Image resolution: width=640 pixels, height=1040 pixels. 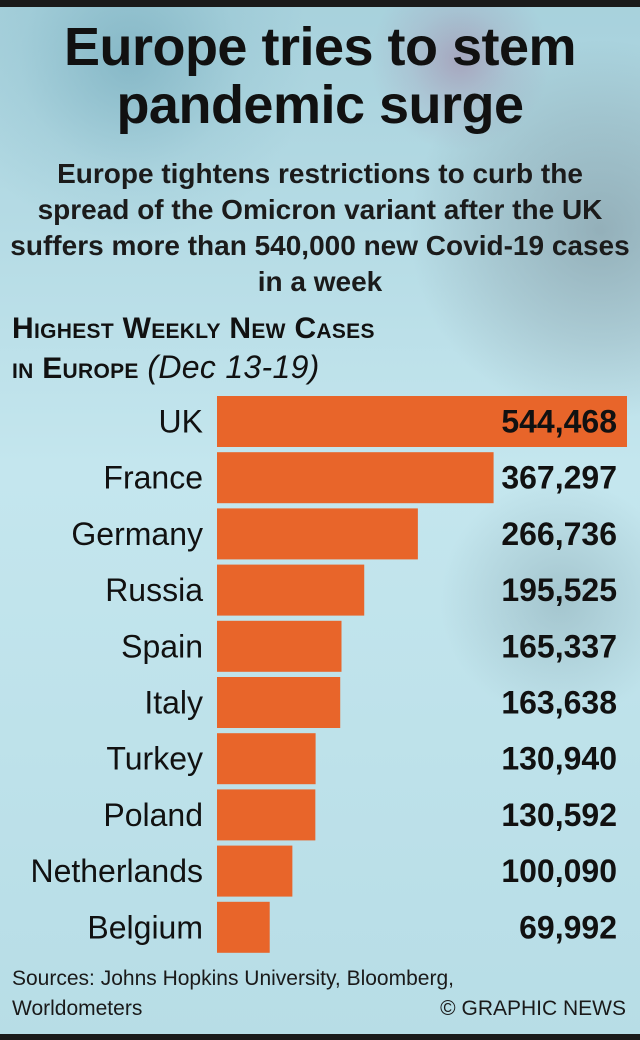 I want to click on value-label-belgium: 69,992, so click(x=568, y=927).